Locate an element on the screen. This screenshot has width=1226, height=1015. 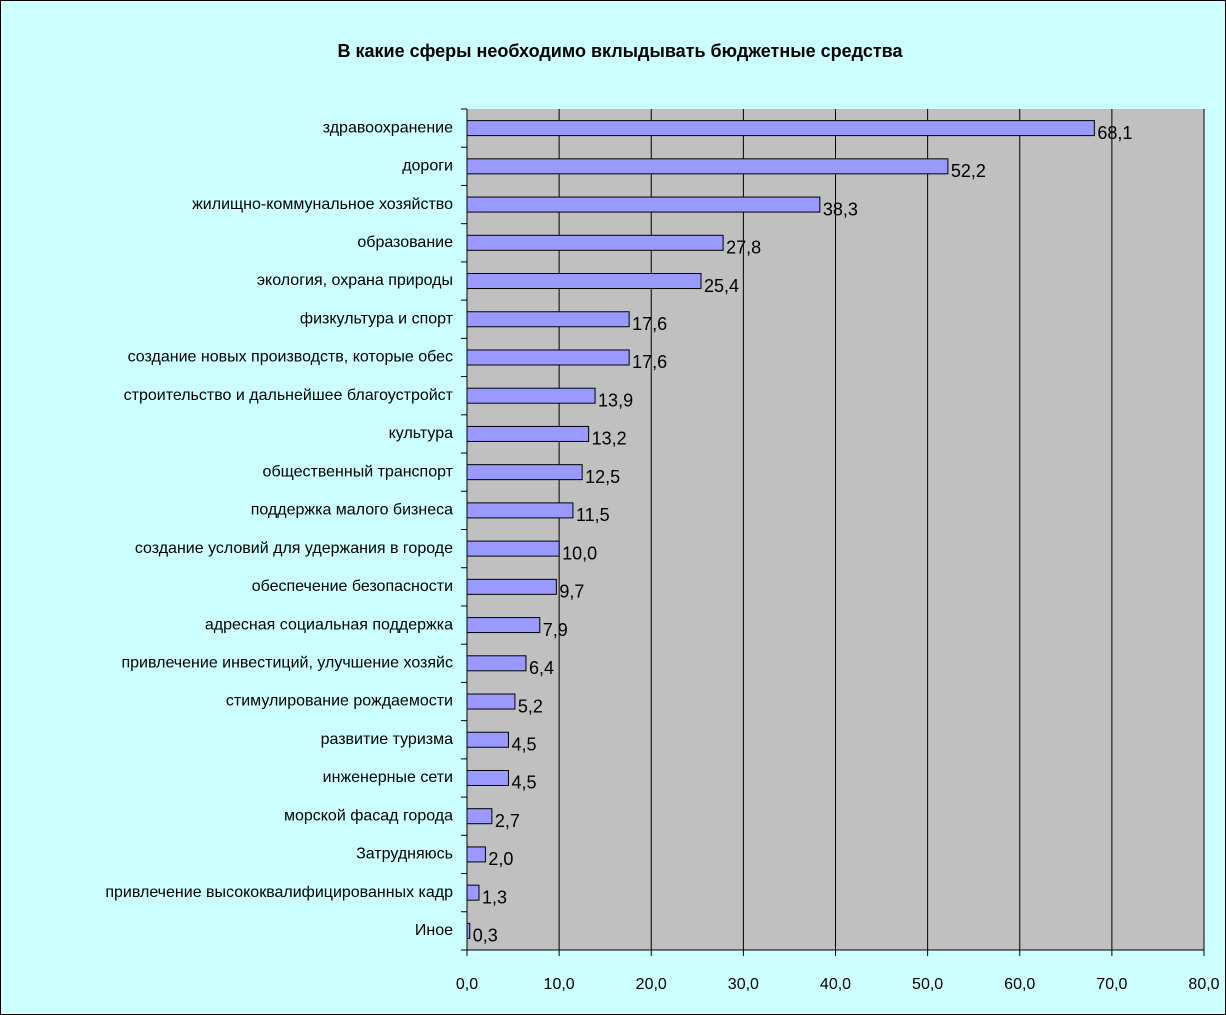
y-tick-label: привлечение высококвалифицированных кадр is located at coordinates (279, 892).